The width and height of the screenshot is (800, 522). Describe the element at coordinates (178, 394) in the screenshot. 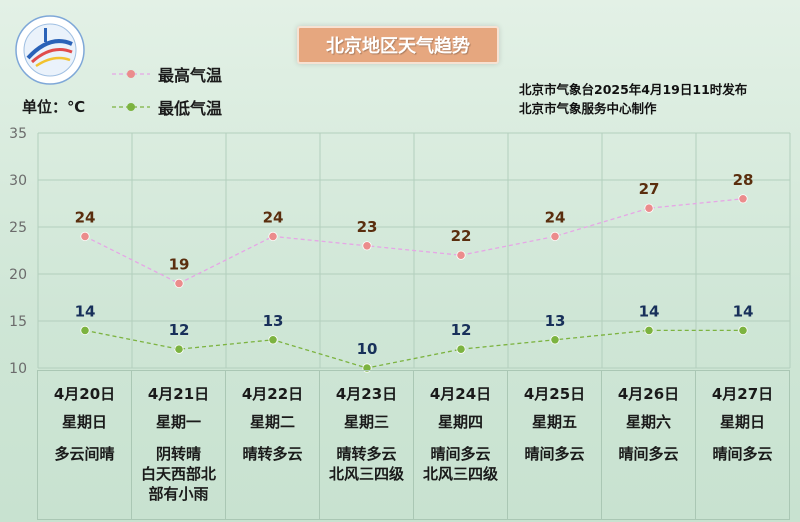

I see `day-date: 4月21日` at that location.